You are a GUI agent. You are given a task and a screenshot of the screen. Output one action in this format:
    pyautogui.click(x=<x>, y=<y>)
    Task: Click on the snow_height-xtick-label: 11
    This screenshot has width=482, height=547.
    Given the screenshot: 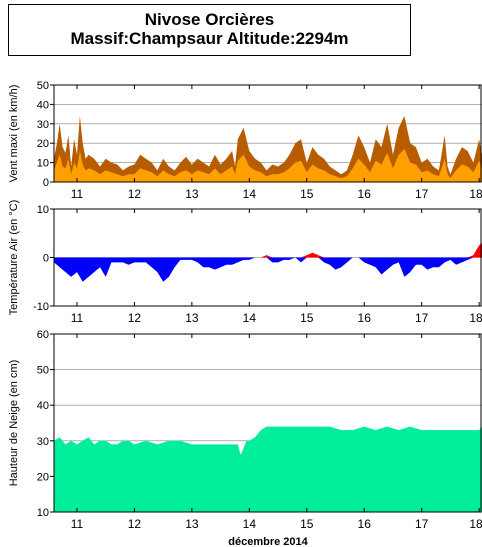 What is the action you would take?
    pyautogui.click(x=77, y=524)
    